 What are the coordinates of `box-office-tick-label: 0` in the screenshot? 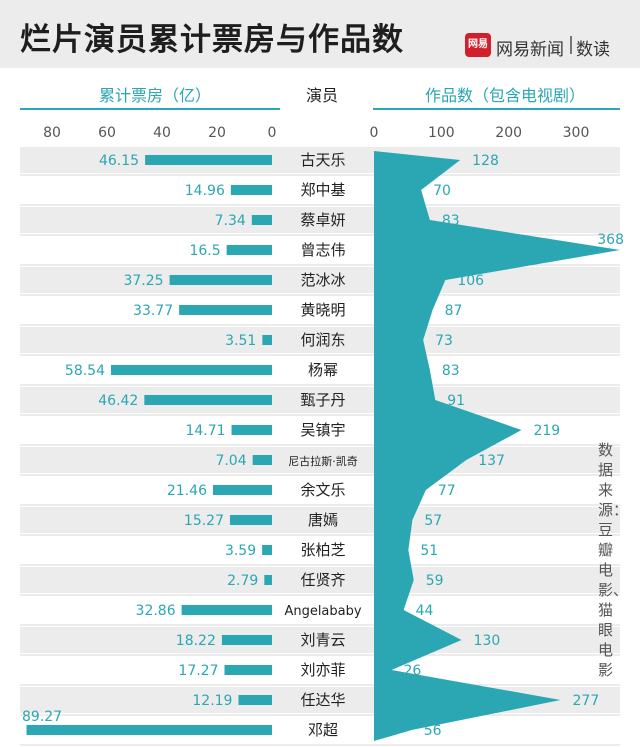 It's located at (272, 133).